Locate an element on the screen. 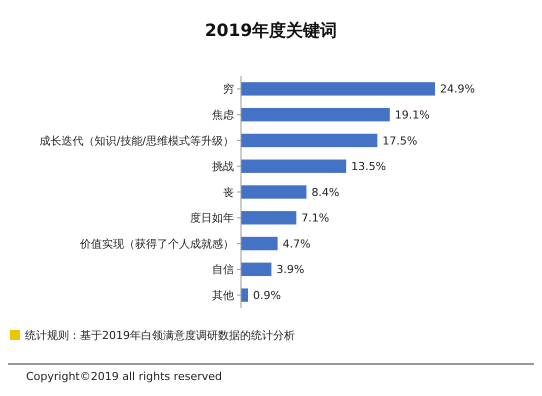 Image resolution: width=542 pixels, height=396 pixels. data-label: 8.4% is located at coordinates (325, 192).